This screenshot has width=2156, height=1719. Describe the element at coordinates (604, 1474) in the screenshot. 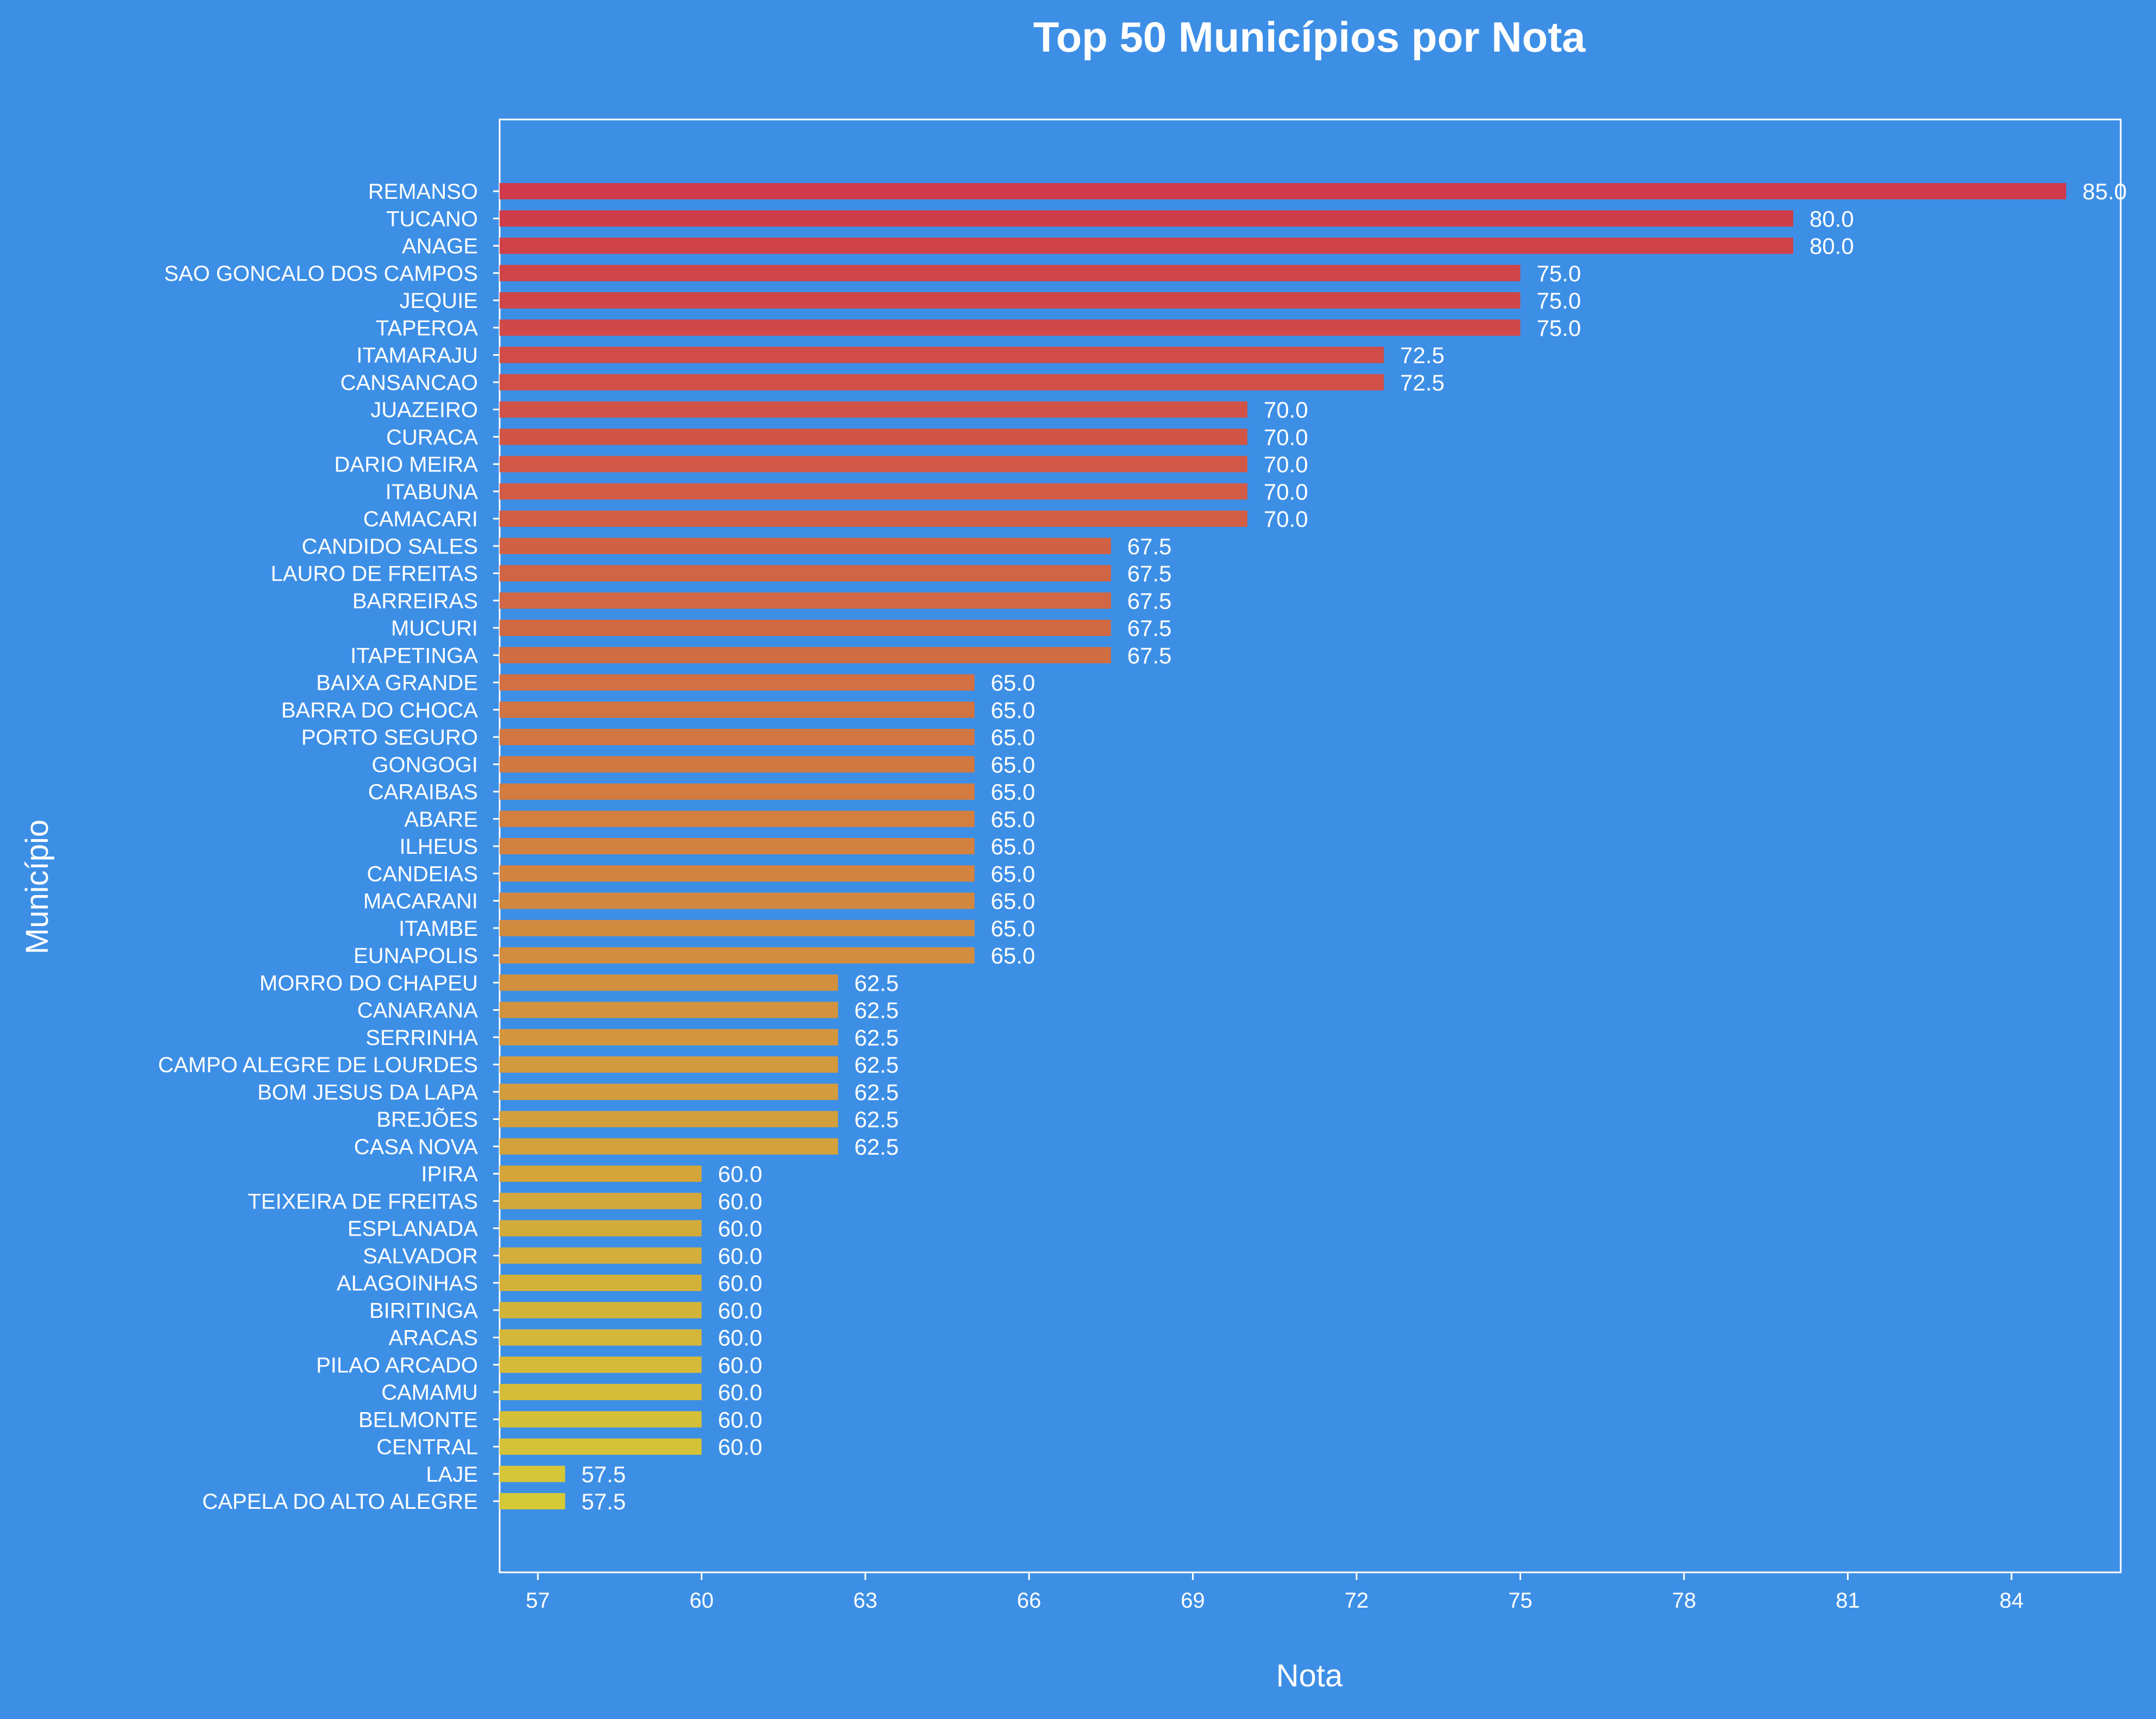

I see `value-label: 57.5` at that location.